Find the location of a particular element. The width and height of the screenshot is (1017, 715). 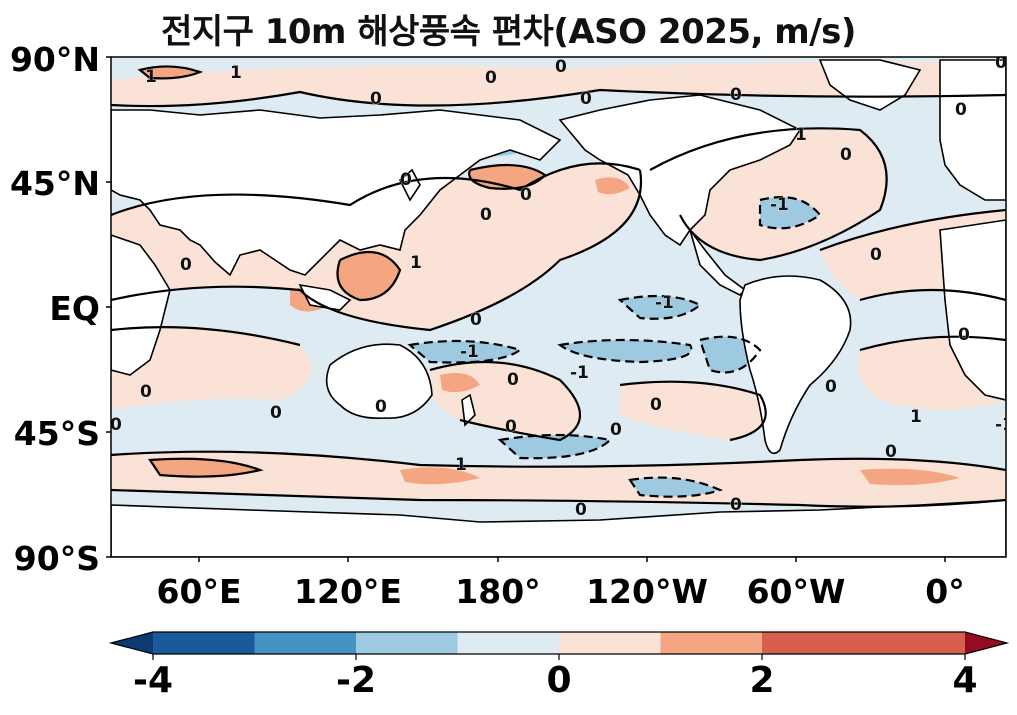

lat-label-90s: 90°S is located at coordinates (56, 558).